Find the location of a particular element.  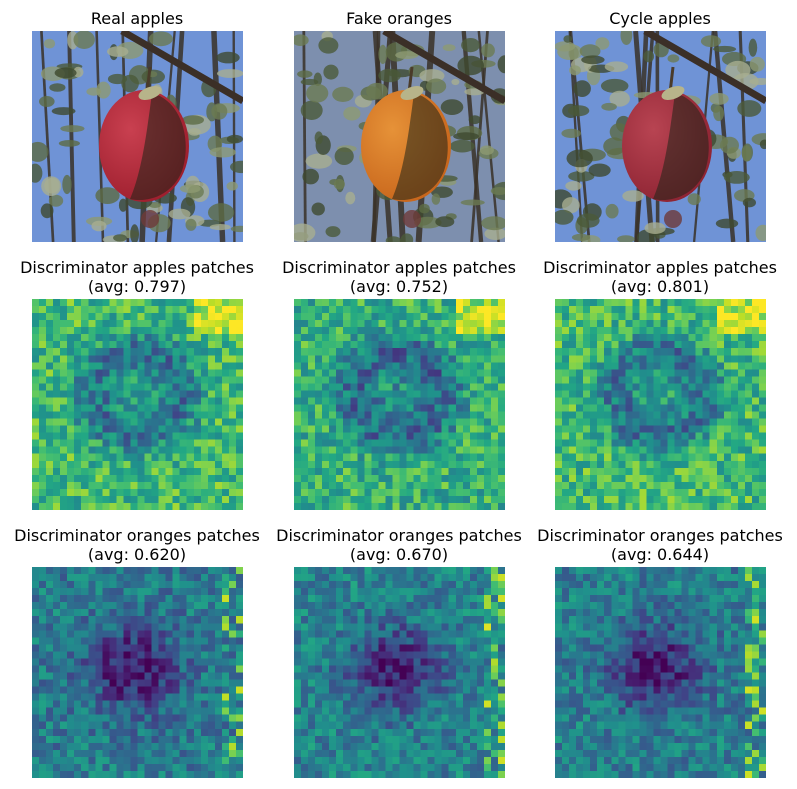

heatmap-disc-oranges-real is located at coordinates (137, 672).